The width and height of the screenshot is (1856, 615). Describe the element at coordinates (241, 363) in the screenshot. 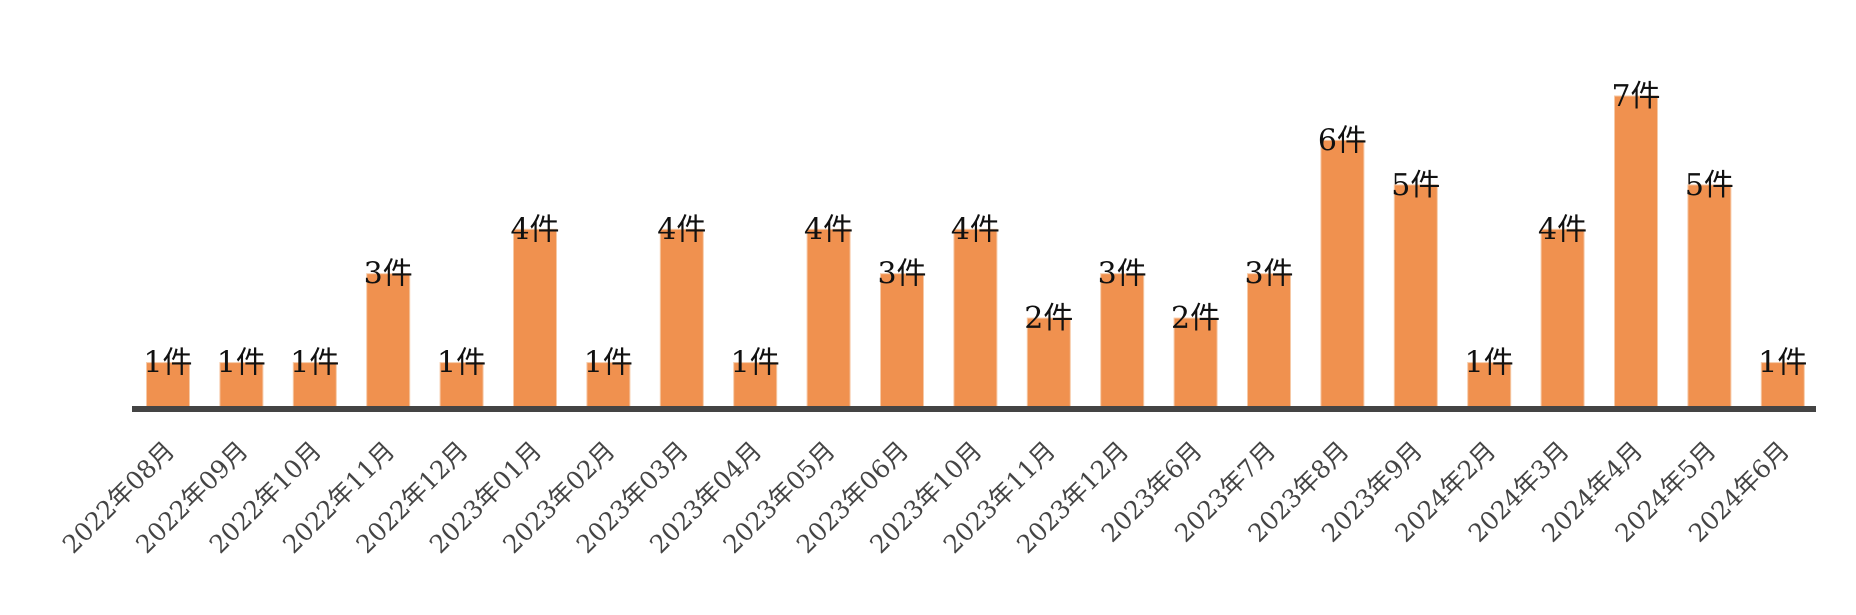

I see `data-label-2: 1件` at that location.